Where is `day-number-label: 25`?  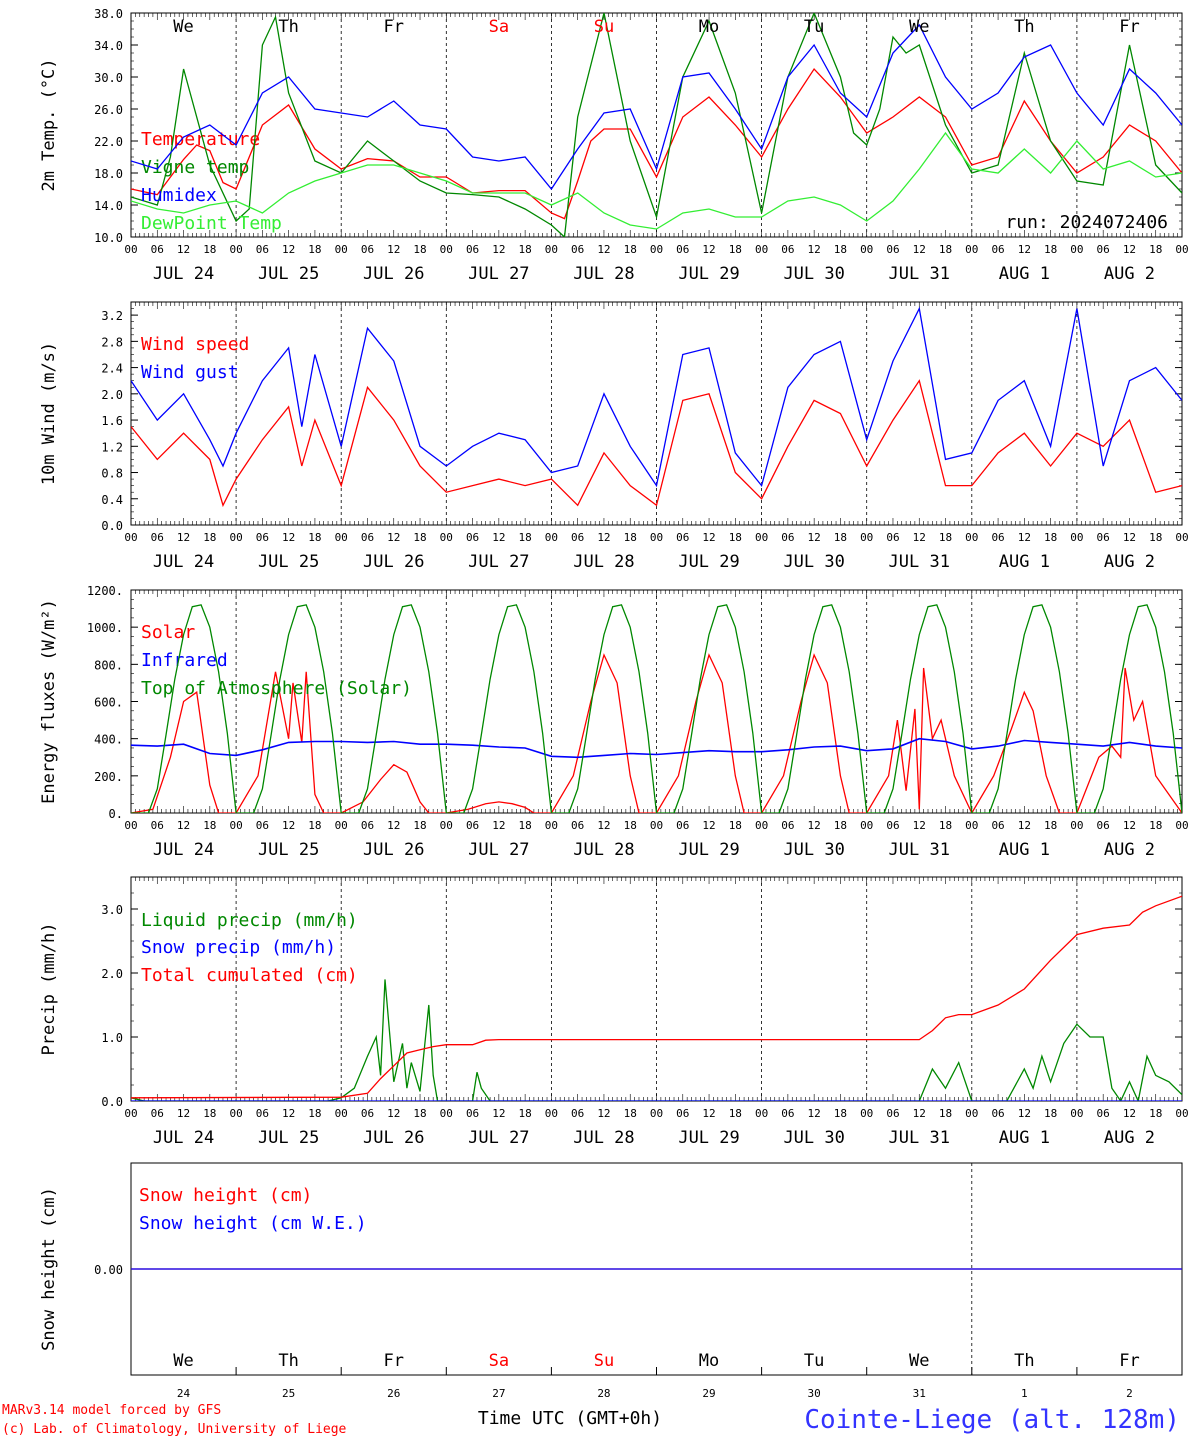
day-number-label: 25 is located at coordinates (288, 1393).